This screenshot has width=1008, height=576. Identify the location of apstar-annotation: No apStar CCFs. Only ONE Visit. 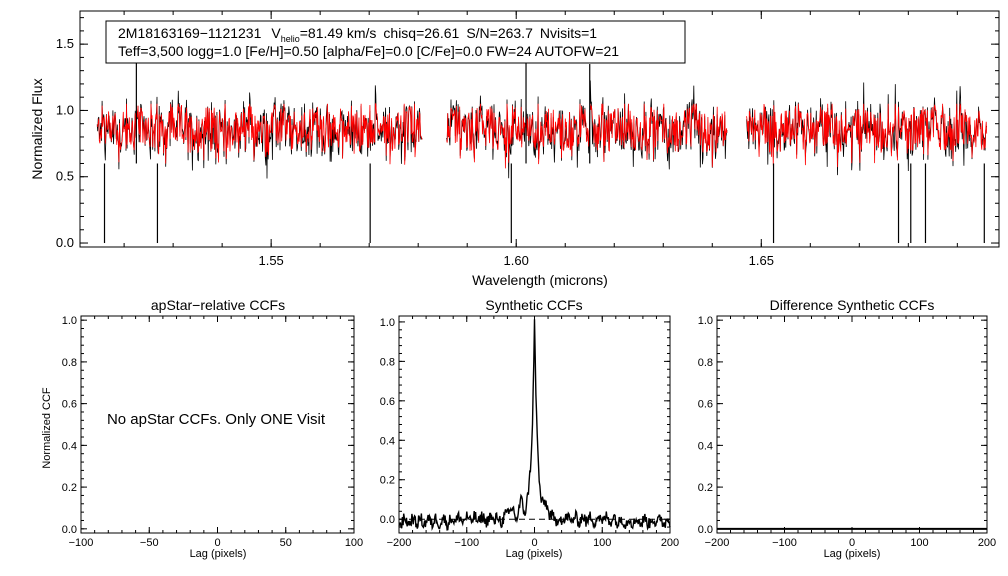
(216, 419).